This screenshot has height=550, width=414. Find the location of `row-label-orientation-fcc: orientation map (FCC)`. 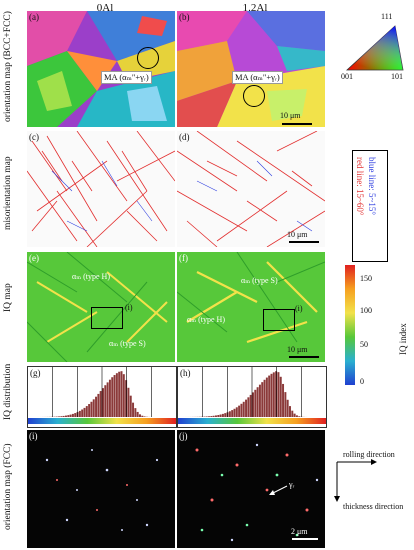

row-label-orientation-fcc: orientation map (FCC) is located at coordinates (8, 486).